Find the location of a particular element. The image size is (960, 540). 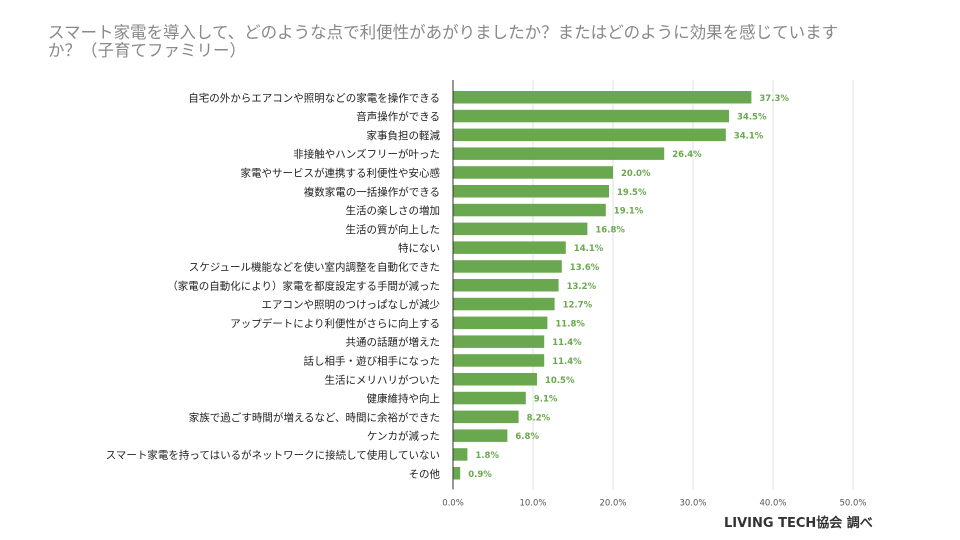

category-label: 音声操作ができる is located at coordinates (398, 116).